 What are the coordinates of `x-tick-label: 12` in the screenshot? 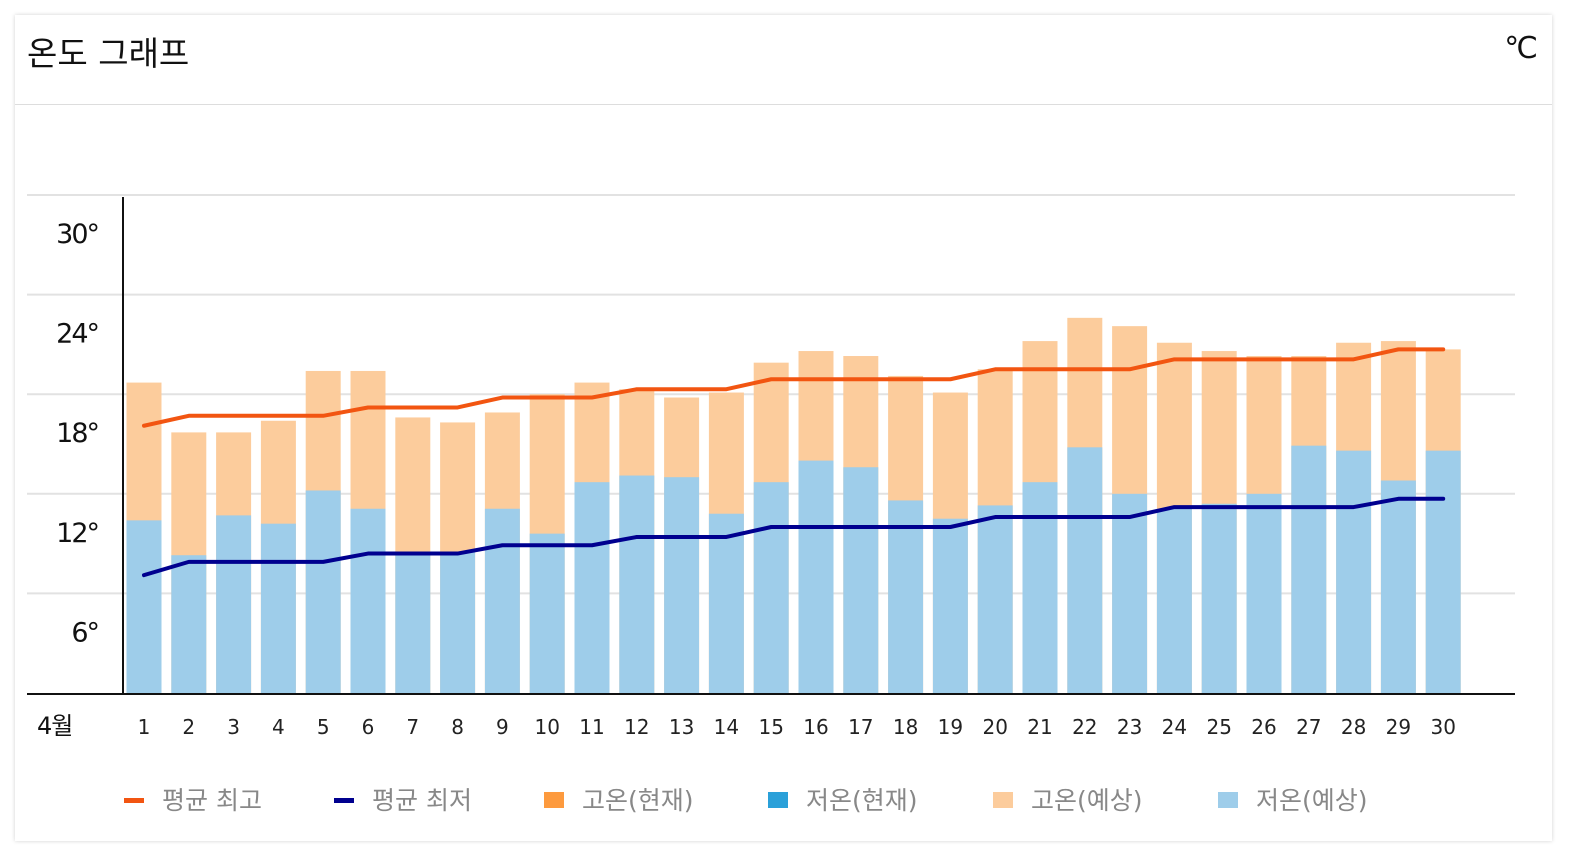 It's located at (636, 727).